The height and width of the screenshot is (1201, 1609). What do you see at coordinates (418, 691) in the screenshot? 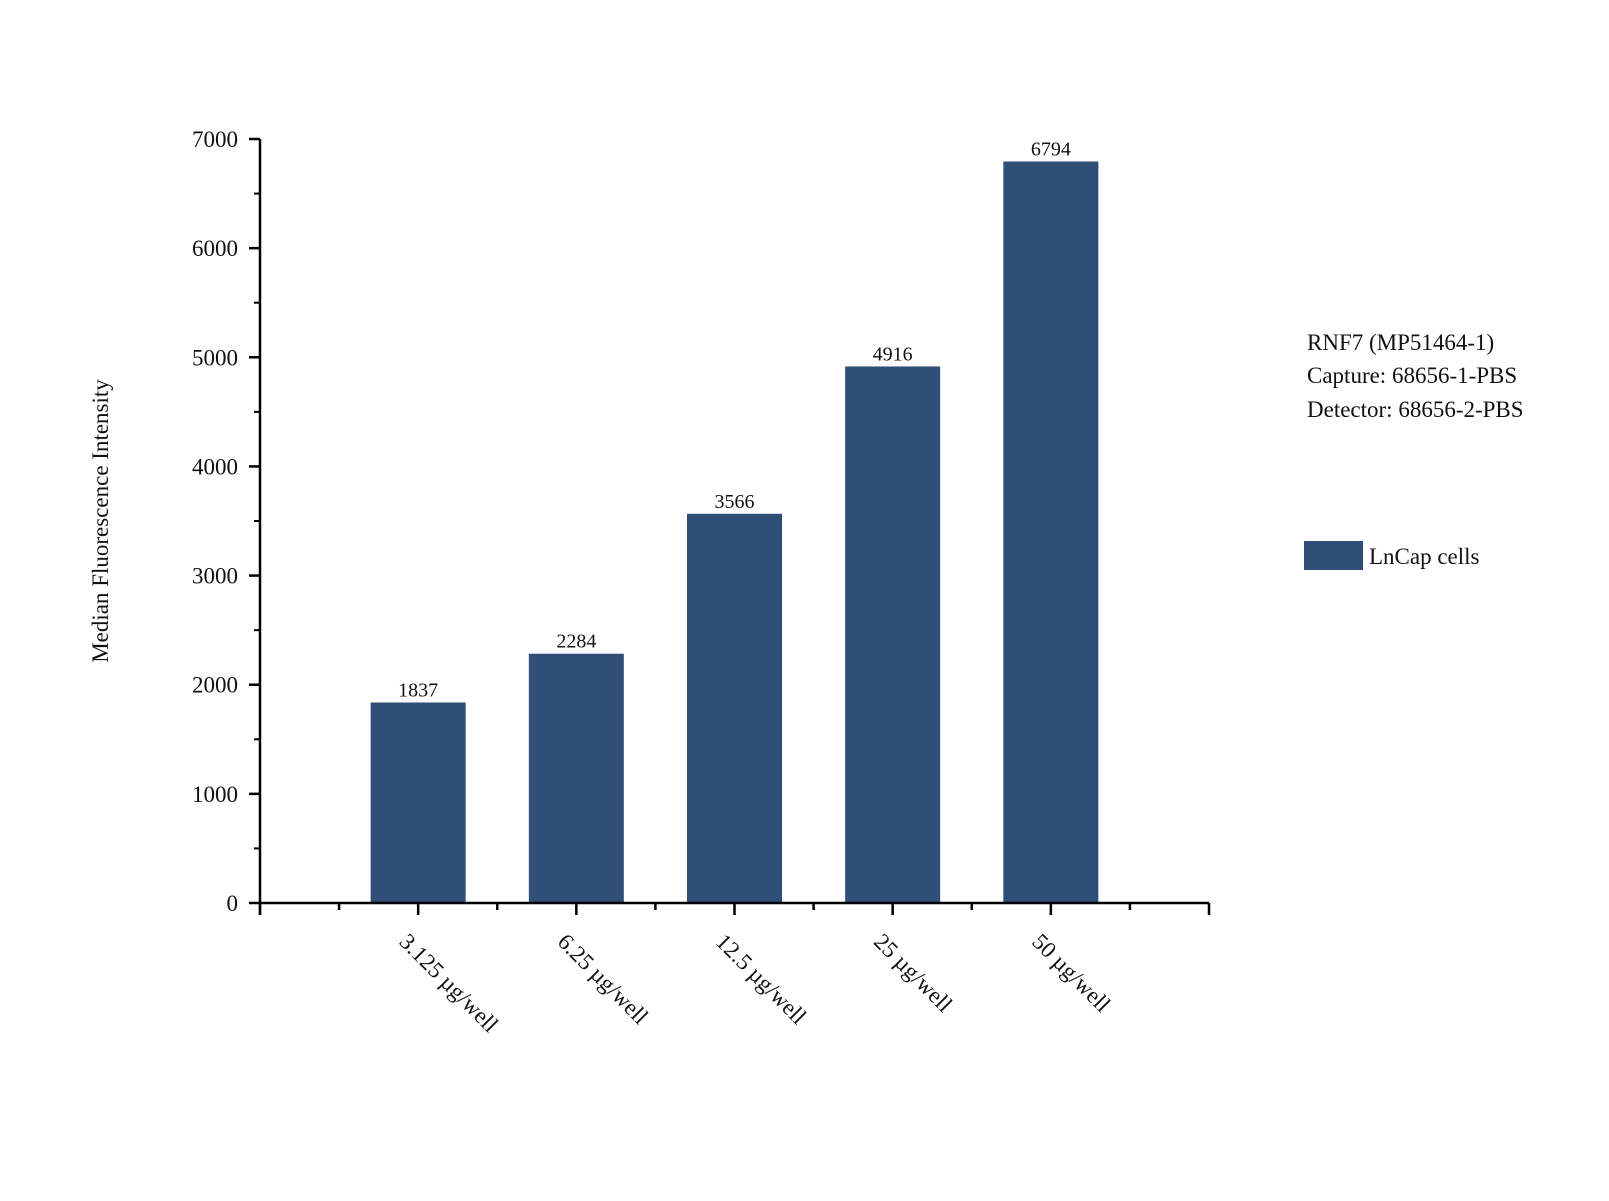
I see `data-label: 1837` at bounding box center [418, 691].